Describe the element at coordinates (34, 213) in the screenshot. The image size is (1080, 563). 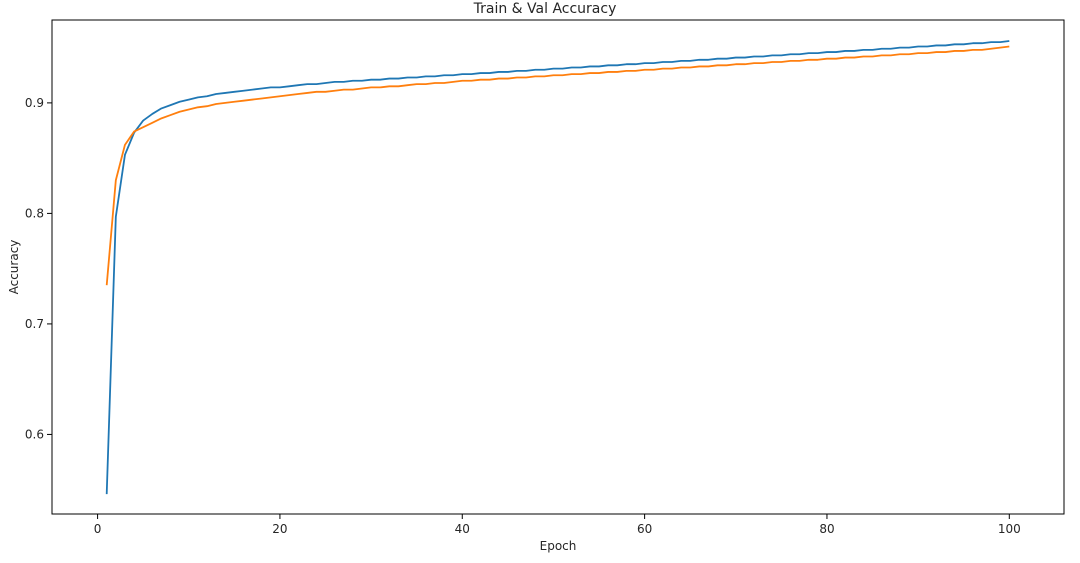
I see `y-tick-label: 0.8` at that location.